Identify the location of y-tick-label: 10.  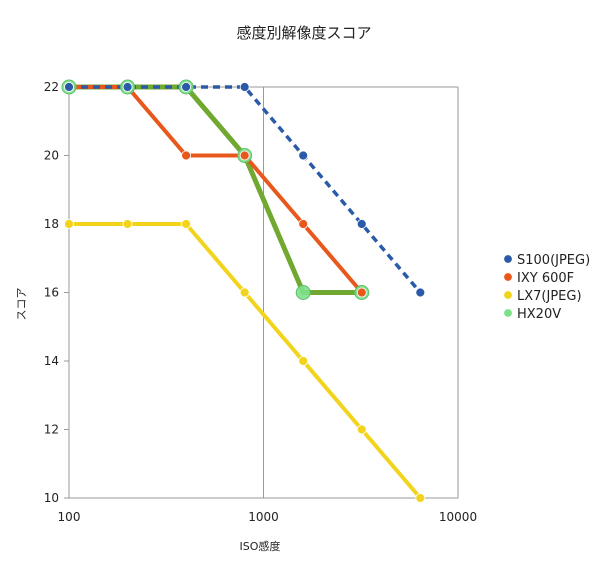
(51, 498).